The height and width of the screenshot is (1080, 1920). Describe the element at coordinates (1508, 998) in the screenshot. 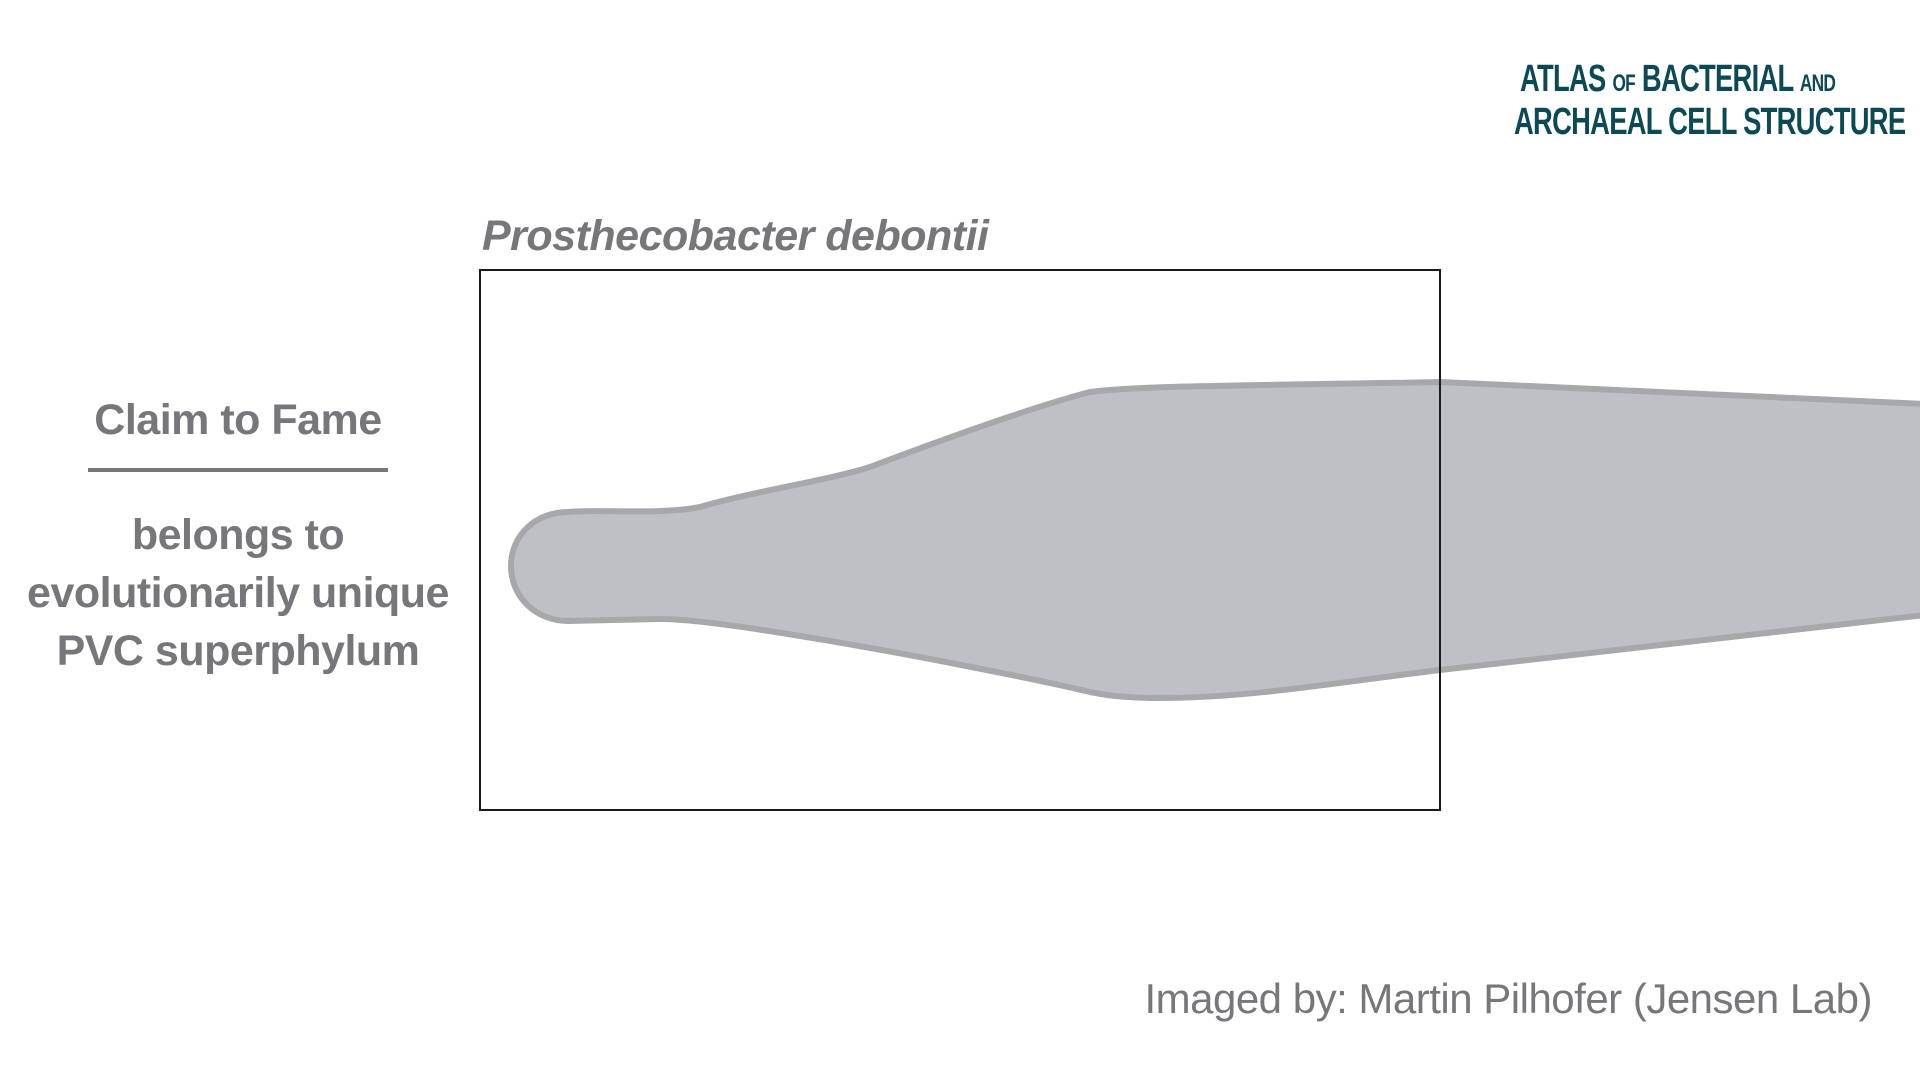

I see `image-credit: Imaged by: Martin Pilhofer (Jensen Lab)` at that location.